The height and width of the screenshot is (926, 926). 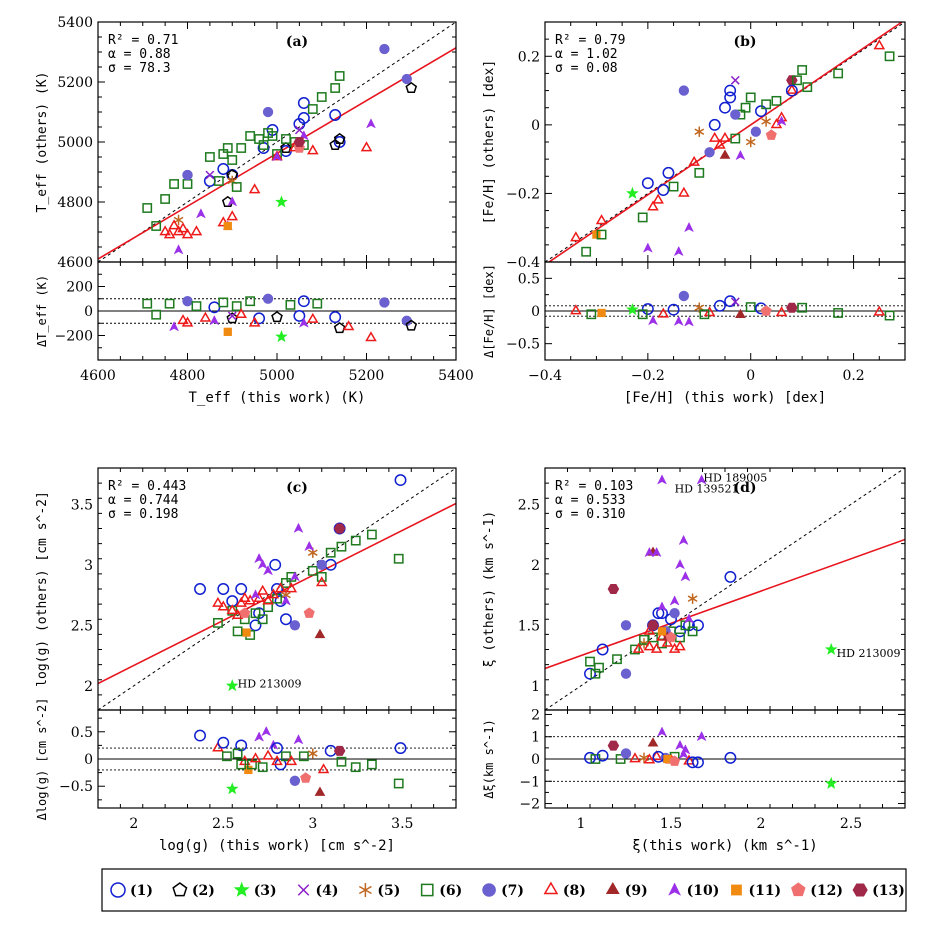 I want to click on x-tick-label: 2, so click(x=761, y=824).